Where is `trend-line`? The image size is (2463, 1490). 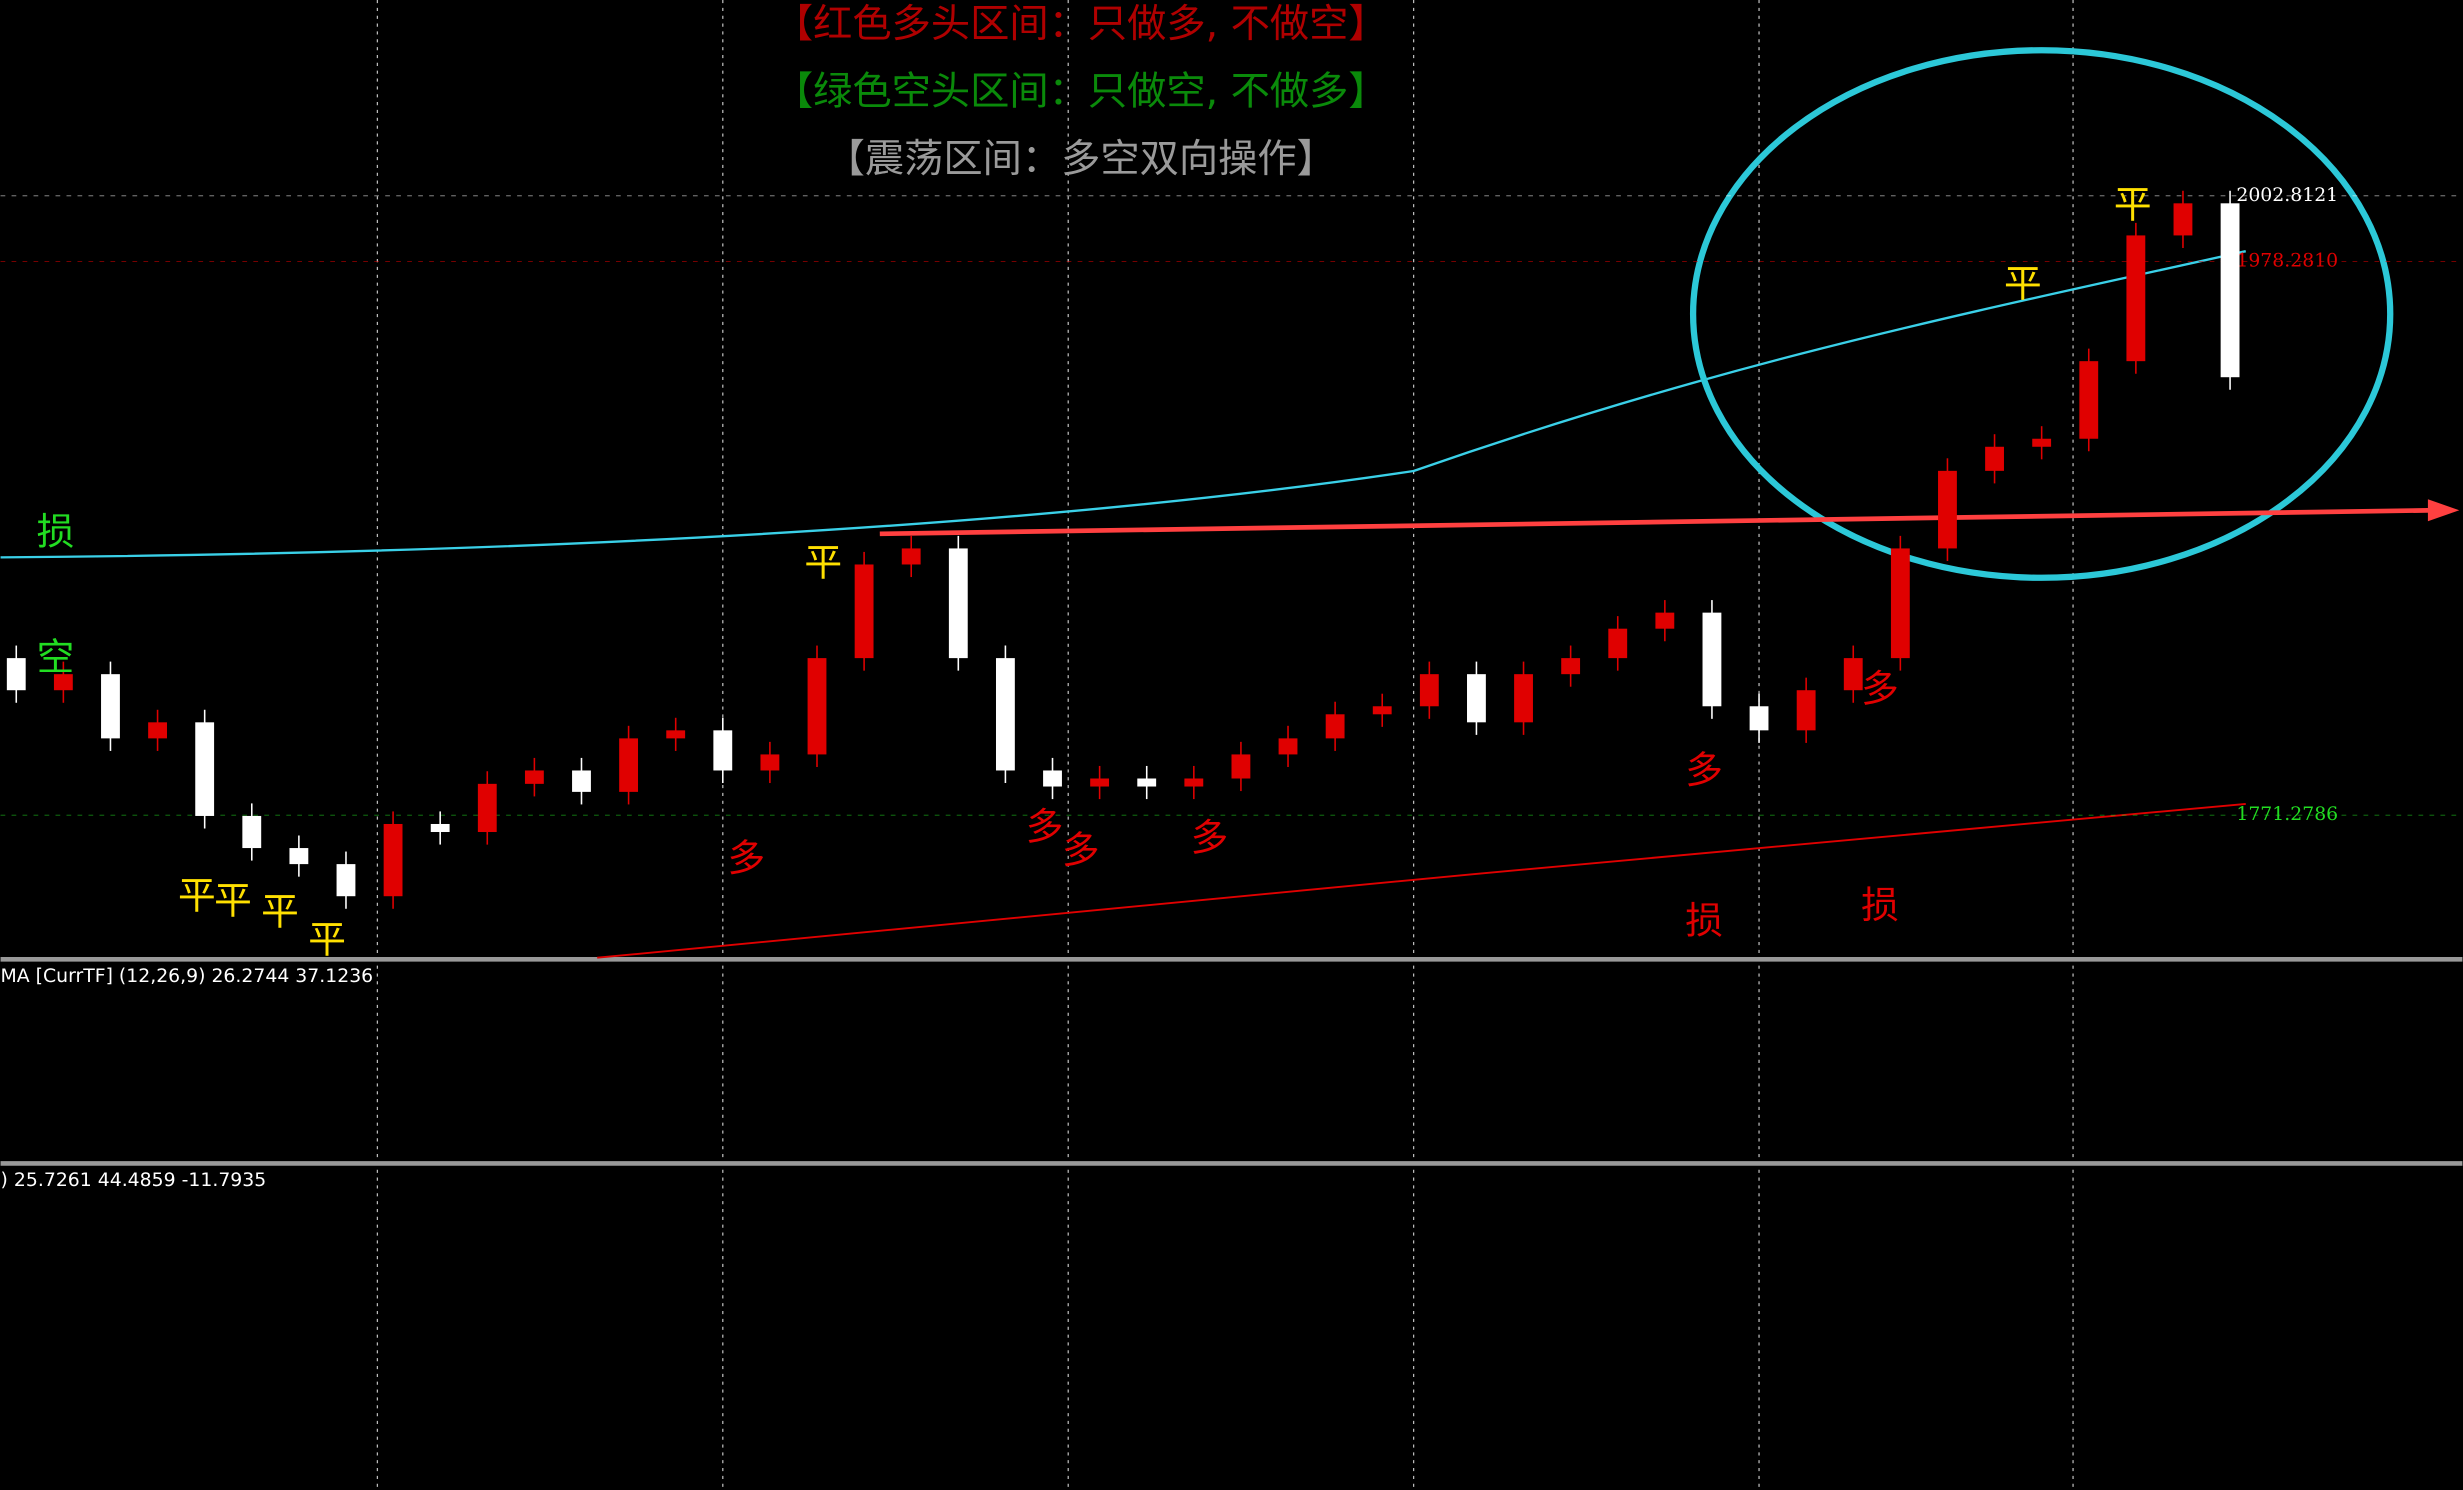 trend-line is located at coordinates (1421, 880).